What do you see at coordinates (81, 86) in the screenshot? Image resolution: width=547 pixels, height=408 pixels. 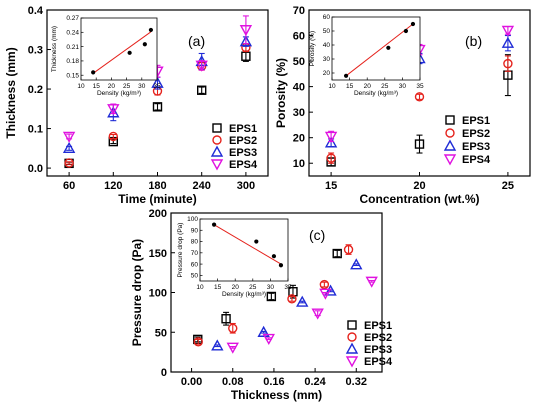 I see `inset-x-tick-label: 10` at bounding box center [81, 86].